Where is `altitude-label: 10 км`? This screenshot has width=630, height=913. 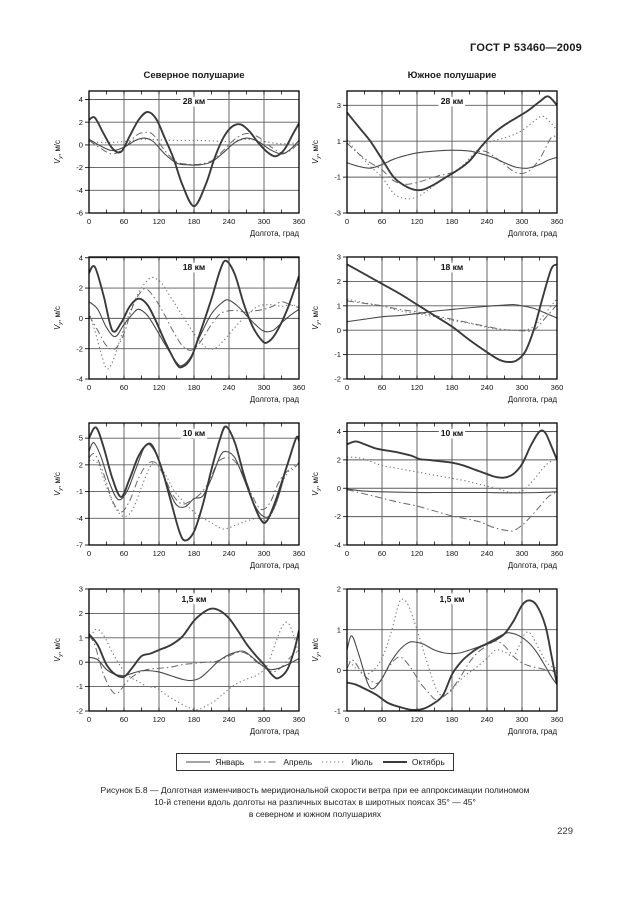
altitude-label: 10 км is located at coordinates (194, 433).